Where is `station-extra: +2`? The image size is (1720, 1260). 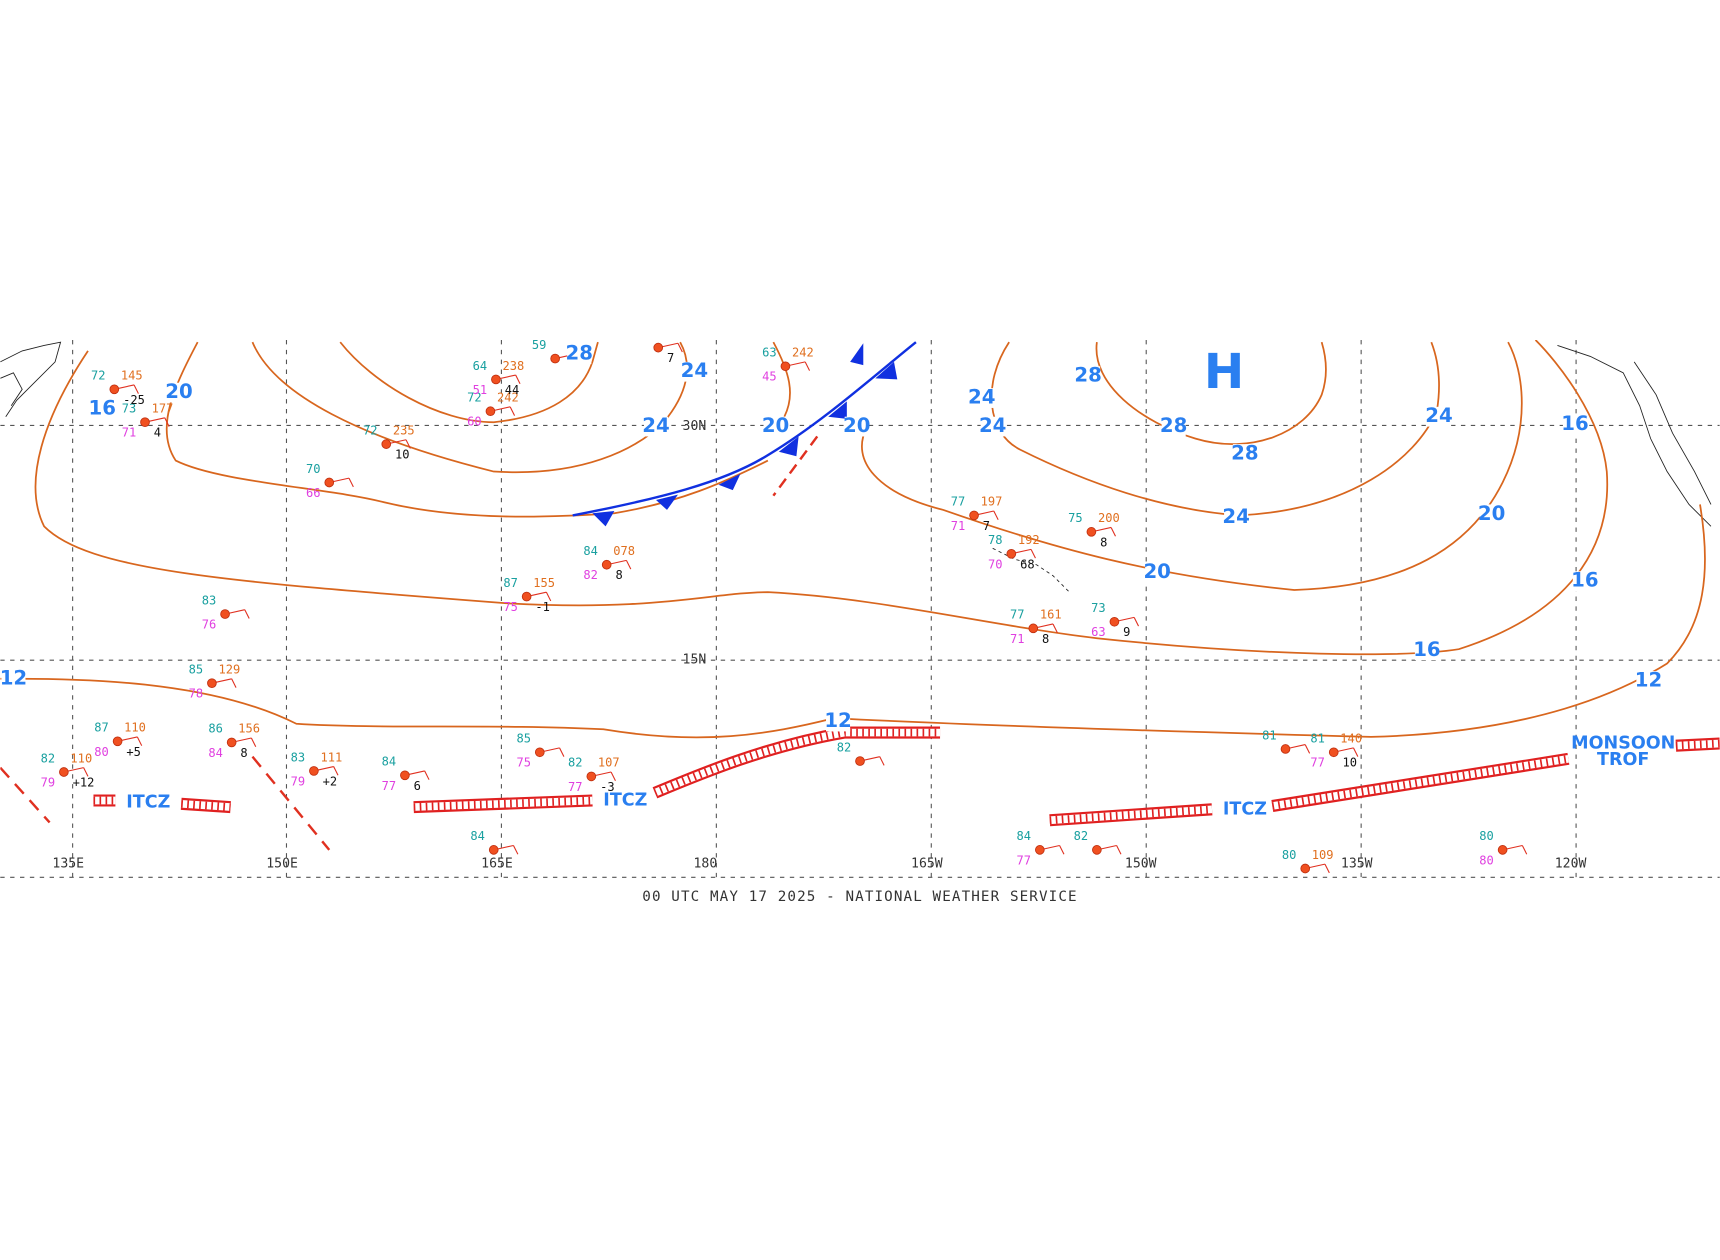
station-extra: +2 is located at coordinates (330, 781).